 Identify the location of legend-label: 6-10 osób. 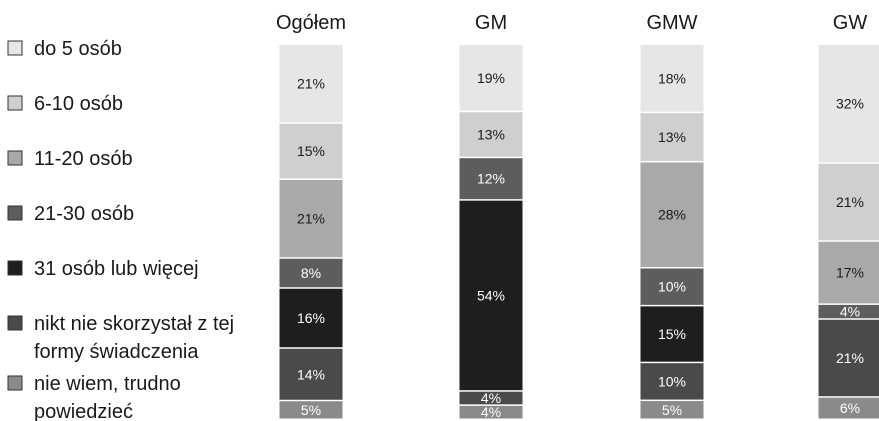
(78, 104).